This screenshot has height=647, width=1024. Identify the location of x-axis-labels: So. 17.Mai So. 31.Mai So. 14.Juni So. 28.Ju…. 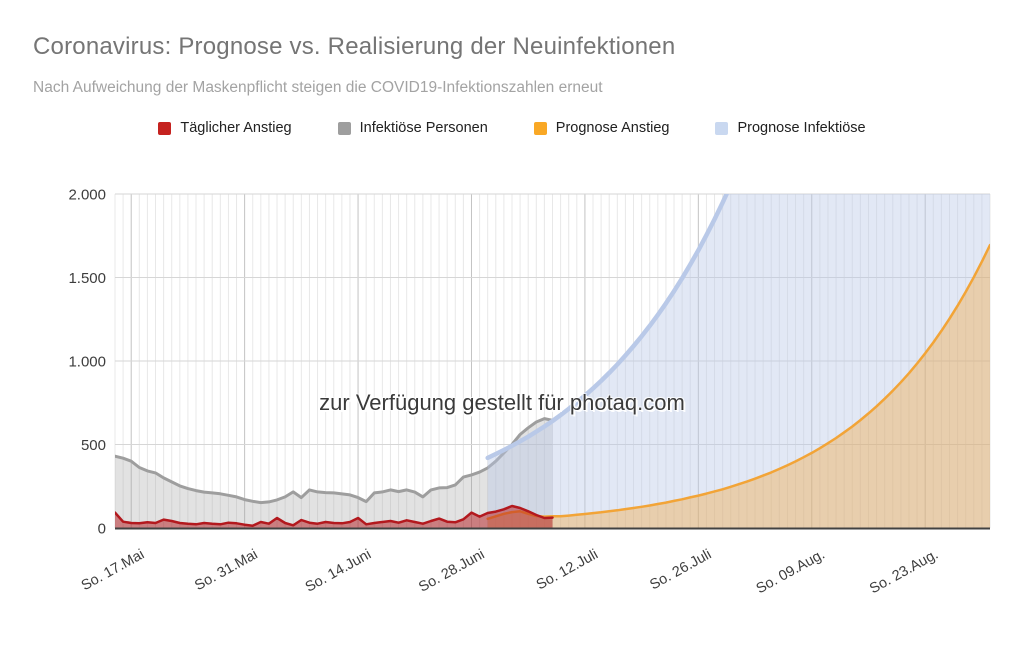
(510, 572).